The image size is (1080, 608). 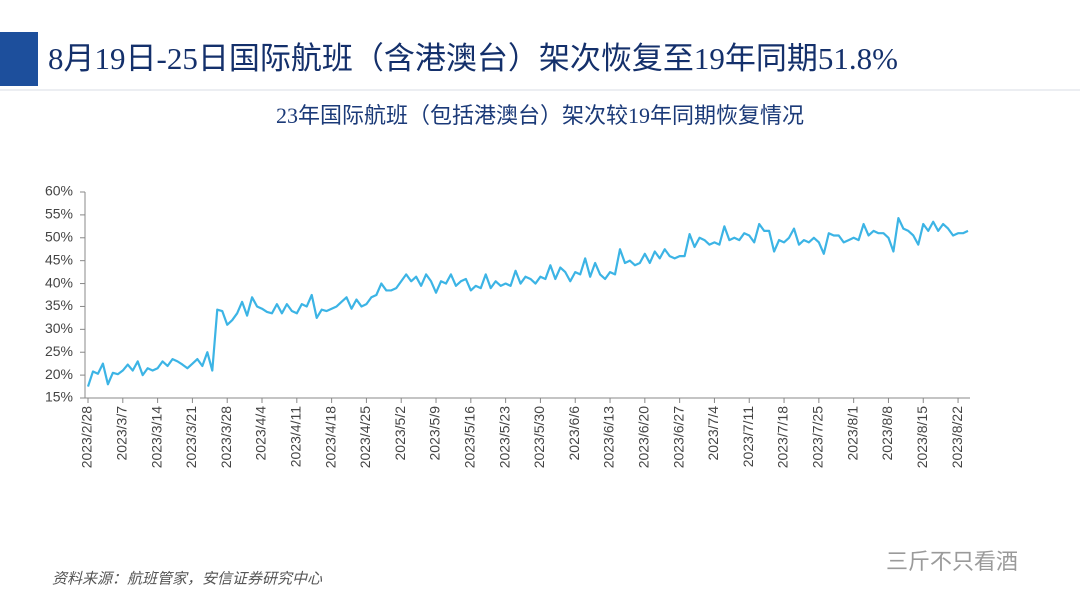 What do you see at coordinates (59, 328) in the screenshot?
I see `y-tick-label: 30%` at bounding box center [59, 328].